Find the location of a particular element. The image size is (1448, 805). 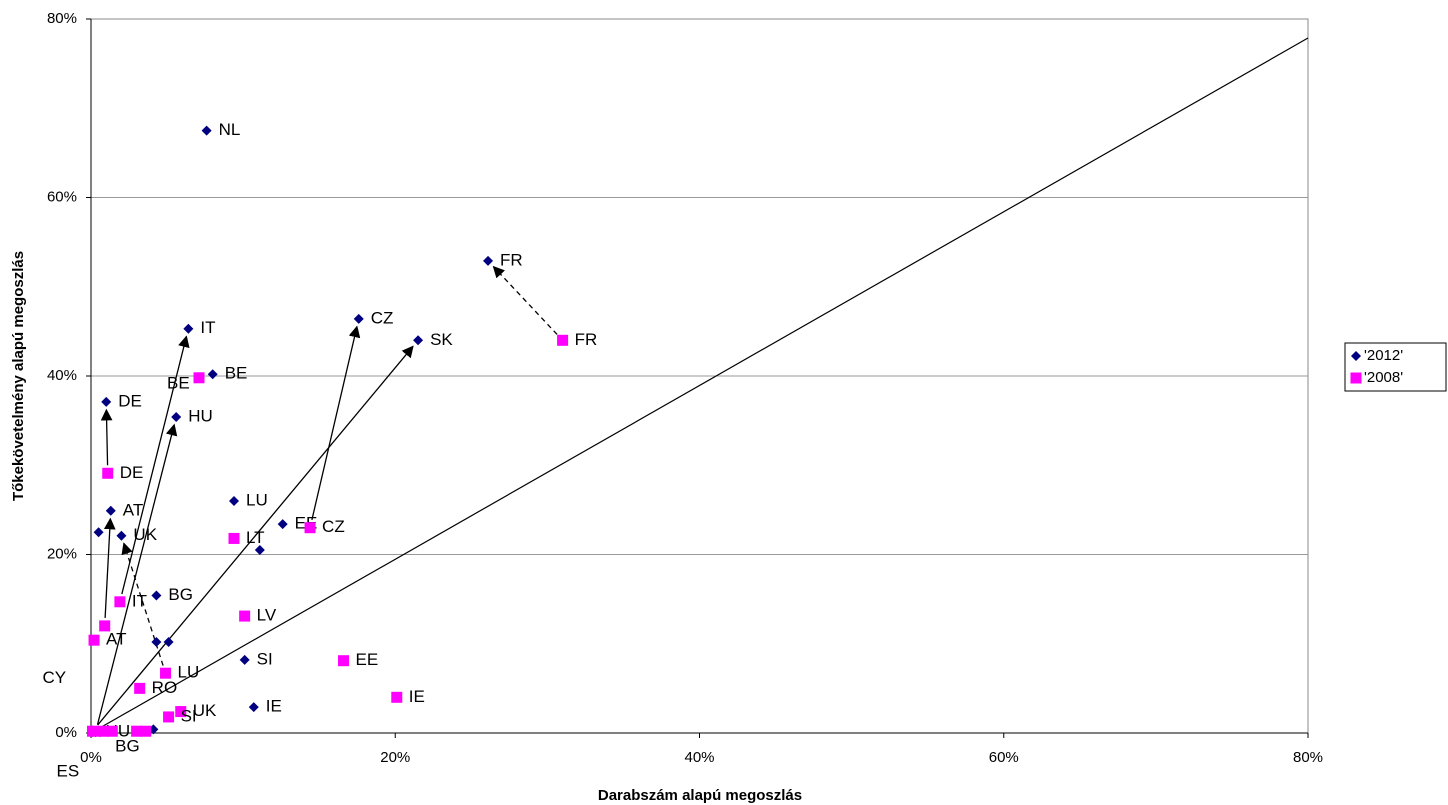

point-label: ES is located at coordinates (68, 771).